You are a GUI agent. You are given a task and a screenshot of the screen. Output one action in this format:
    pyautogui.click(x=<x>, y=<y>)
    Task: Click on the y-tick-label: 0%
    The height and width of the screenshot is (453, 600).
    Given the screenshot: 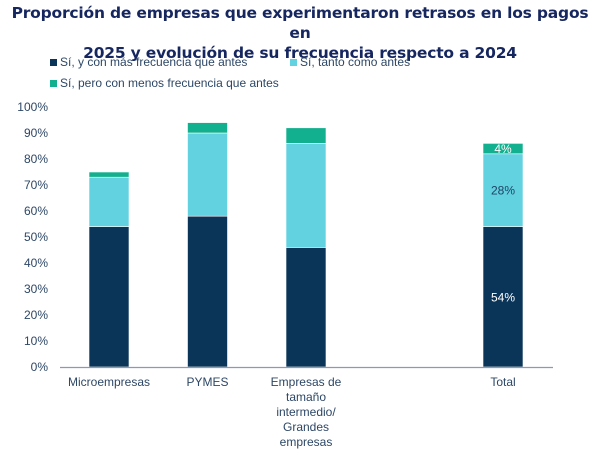 What is the action you would take?
    pyautogui.click(x=40, y=367)
    